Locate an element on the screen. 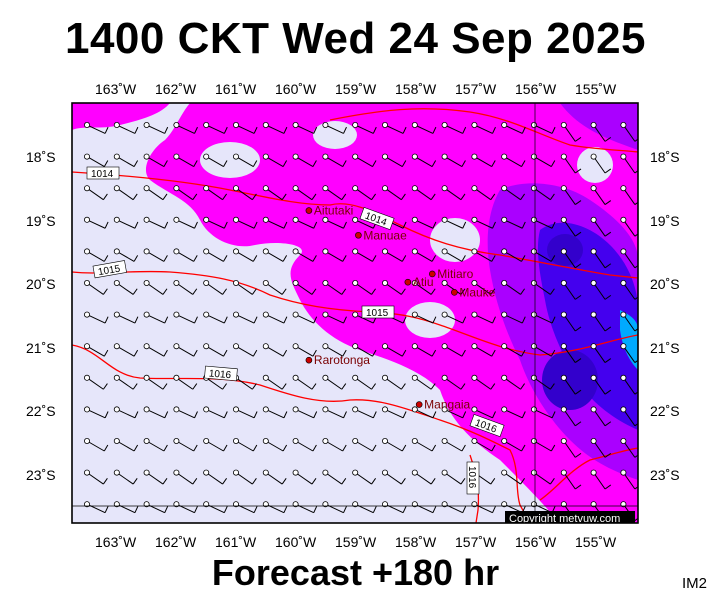 This screenshot has height=600, width=711. rain-area-heavy-core is located at coordinates (570, 380).